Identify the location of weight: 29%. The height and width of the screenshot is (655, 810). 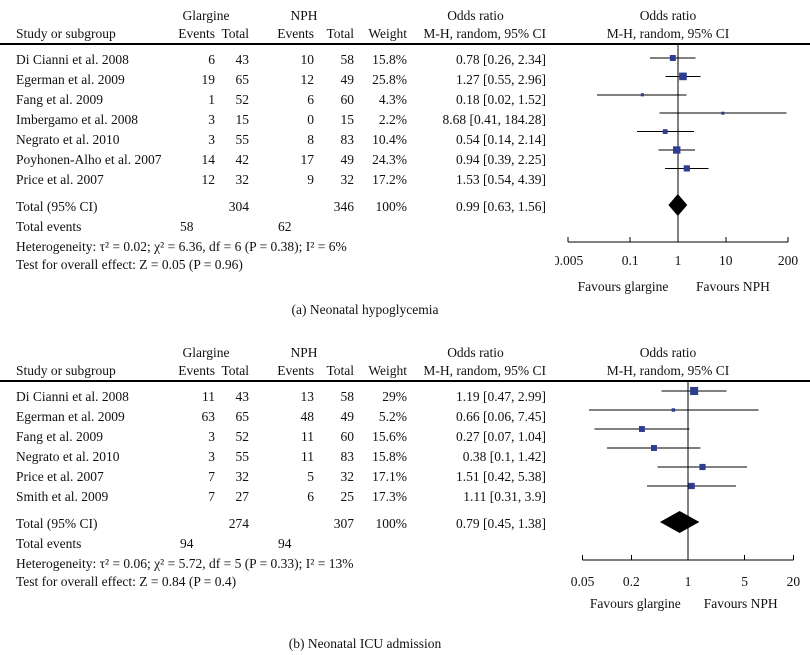
(394, 396).